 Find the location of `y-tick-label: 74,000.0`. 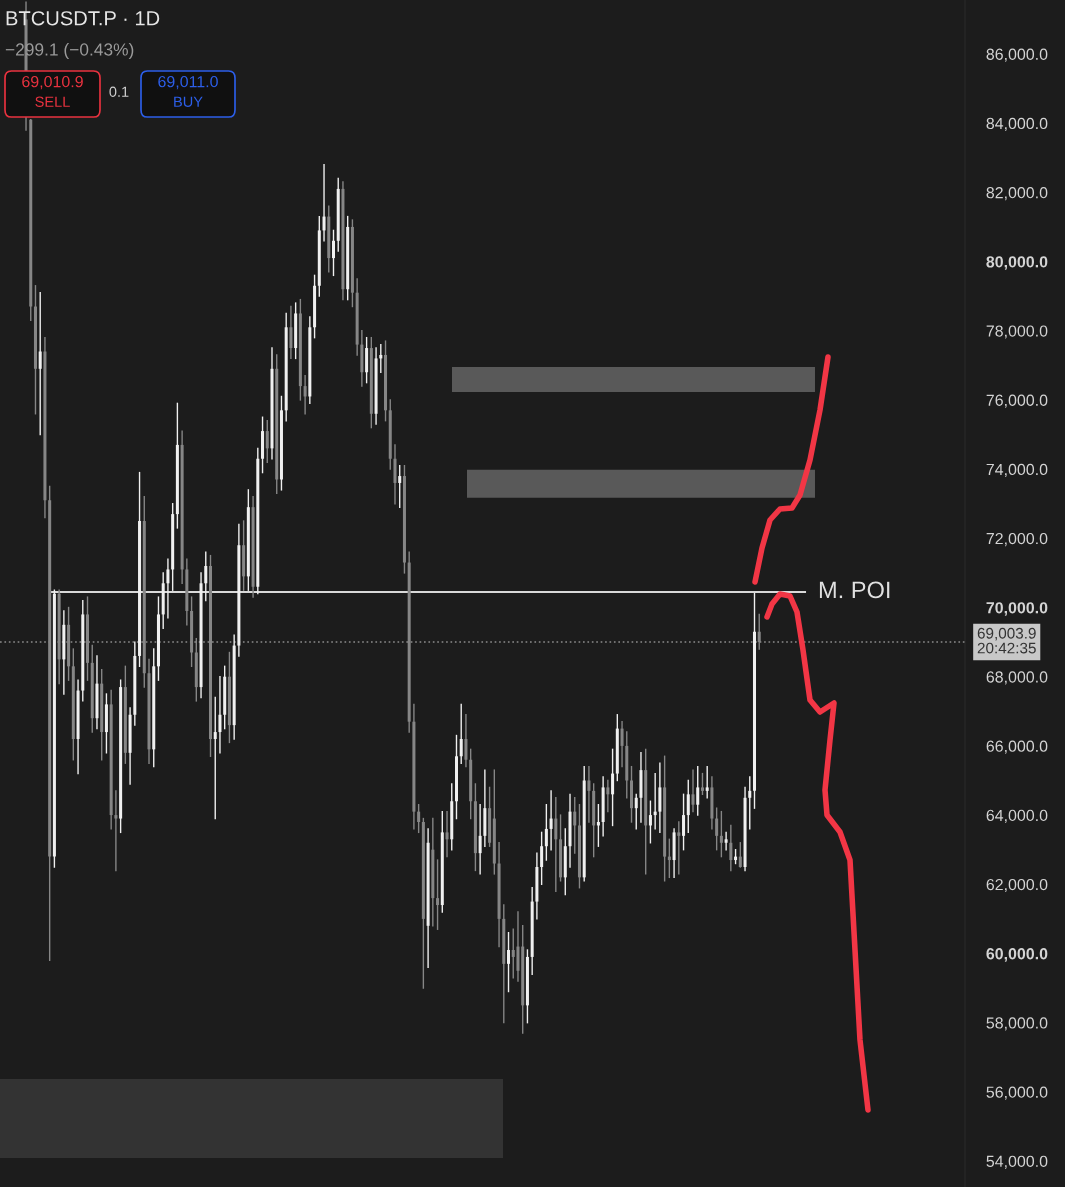

y-tick-label: 74,000.0 is located at coordinates (1017, 470).